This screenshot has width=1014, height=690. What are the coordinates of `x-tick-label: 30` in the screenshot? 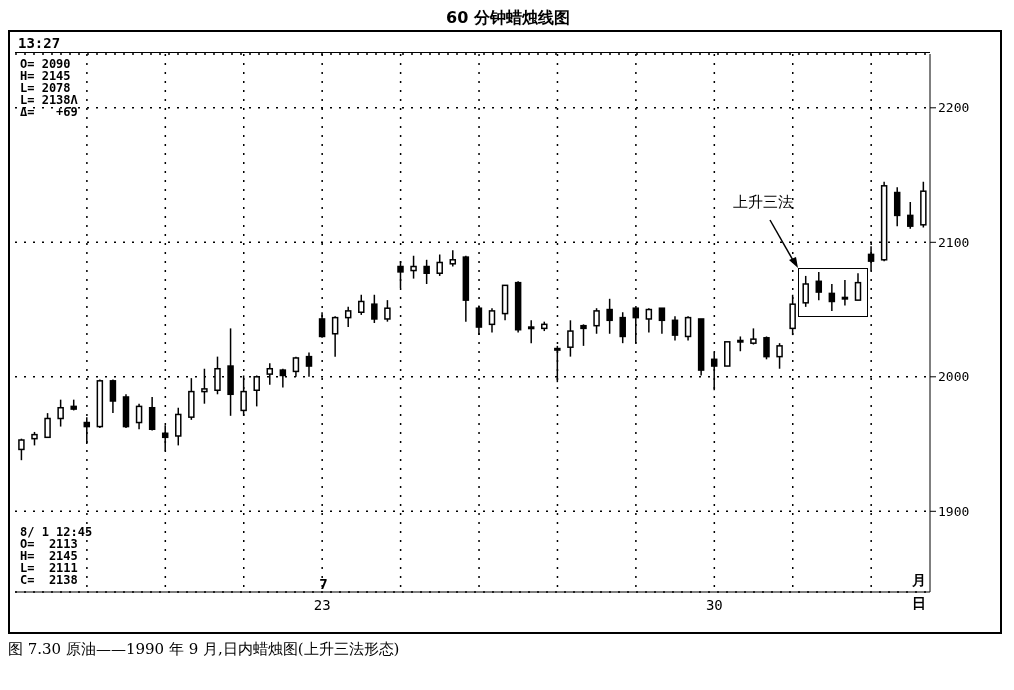 It's located at (714, 604).